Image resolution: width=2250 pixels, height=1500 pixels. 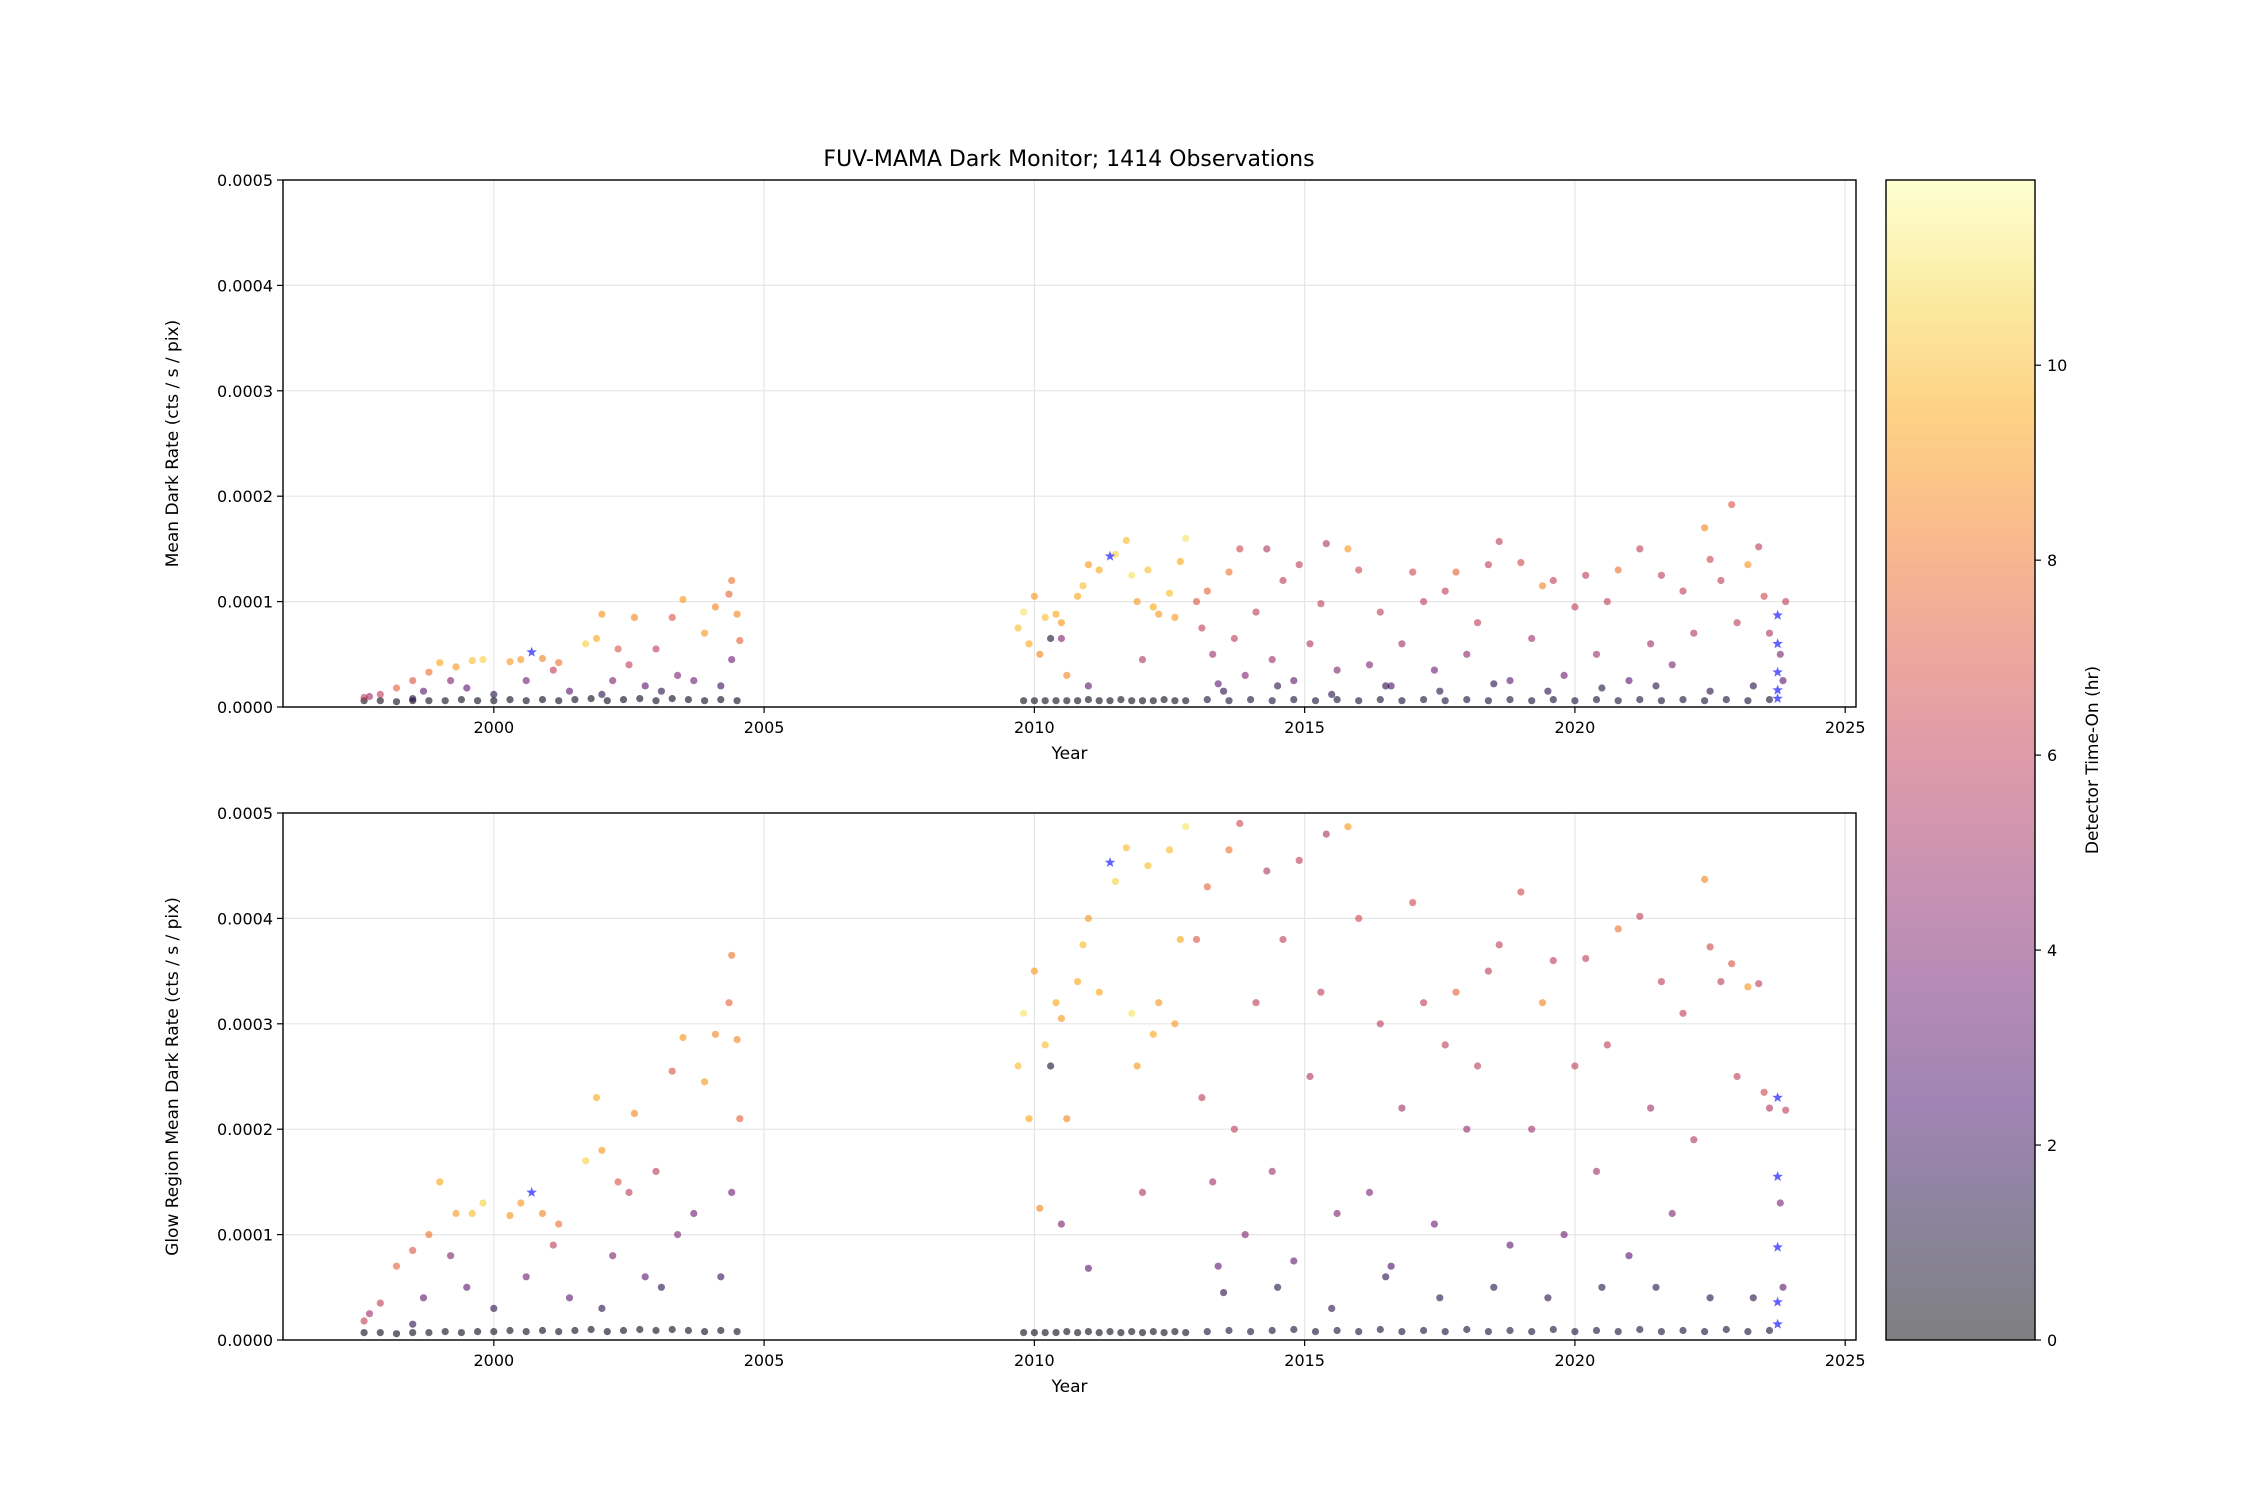 I want to click on x-axis-label: Year, so click(x=1069, y=754).